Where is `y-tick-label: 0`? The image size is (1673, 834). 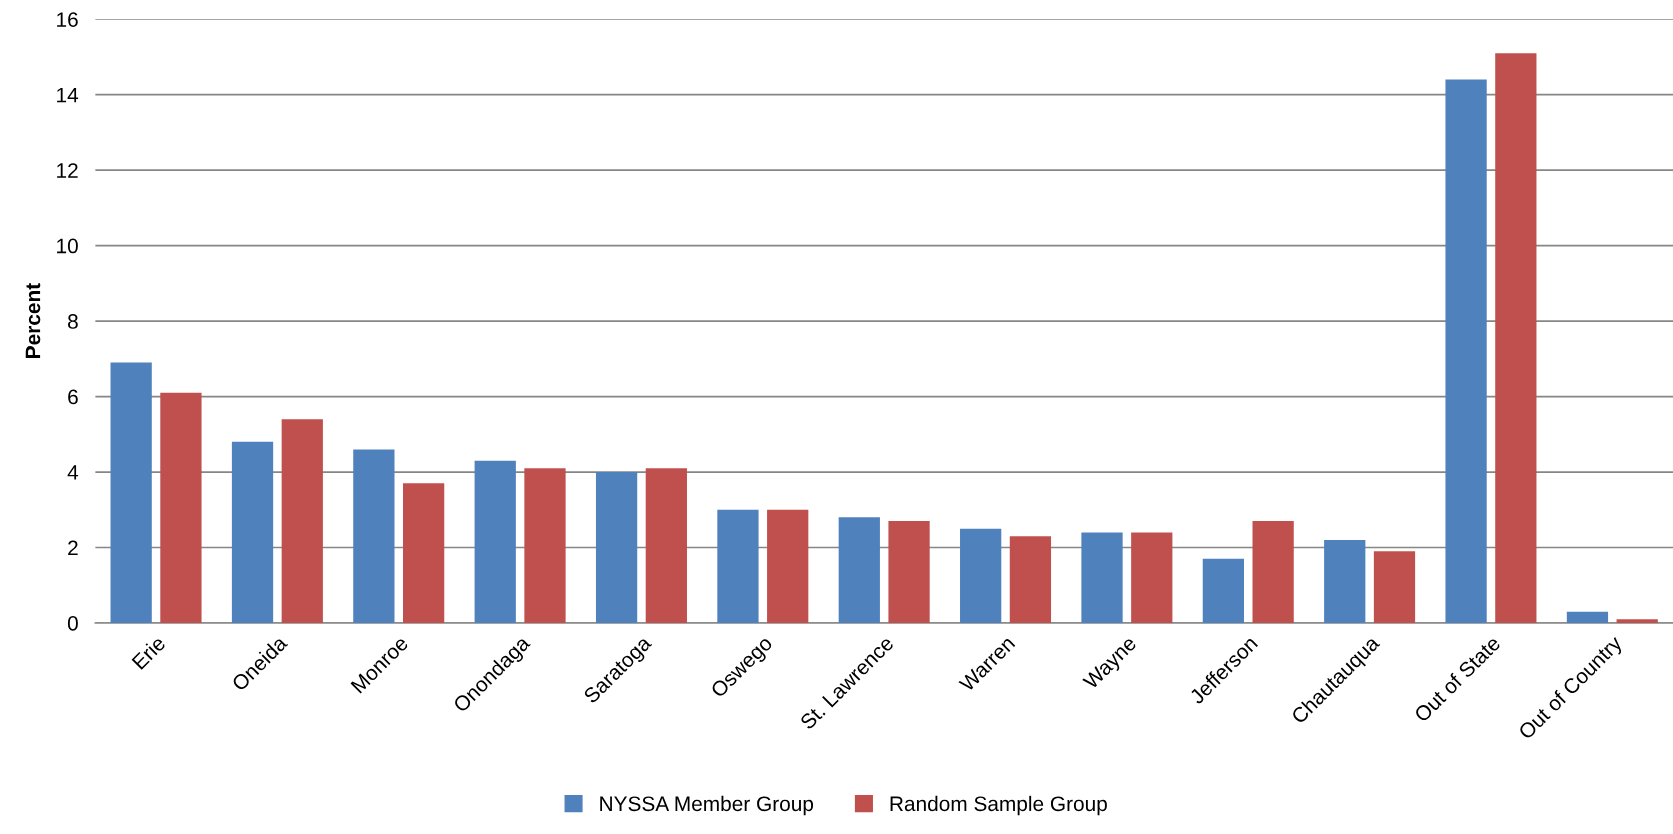
y-tick-label: 0 is located at coordinates (72, 623).